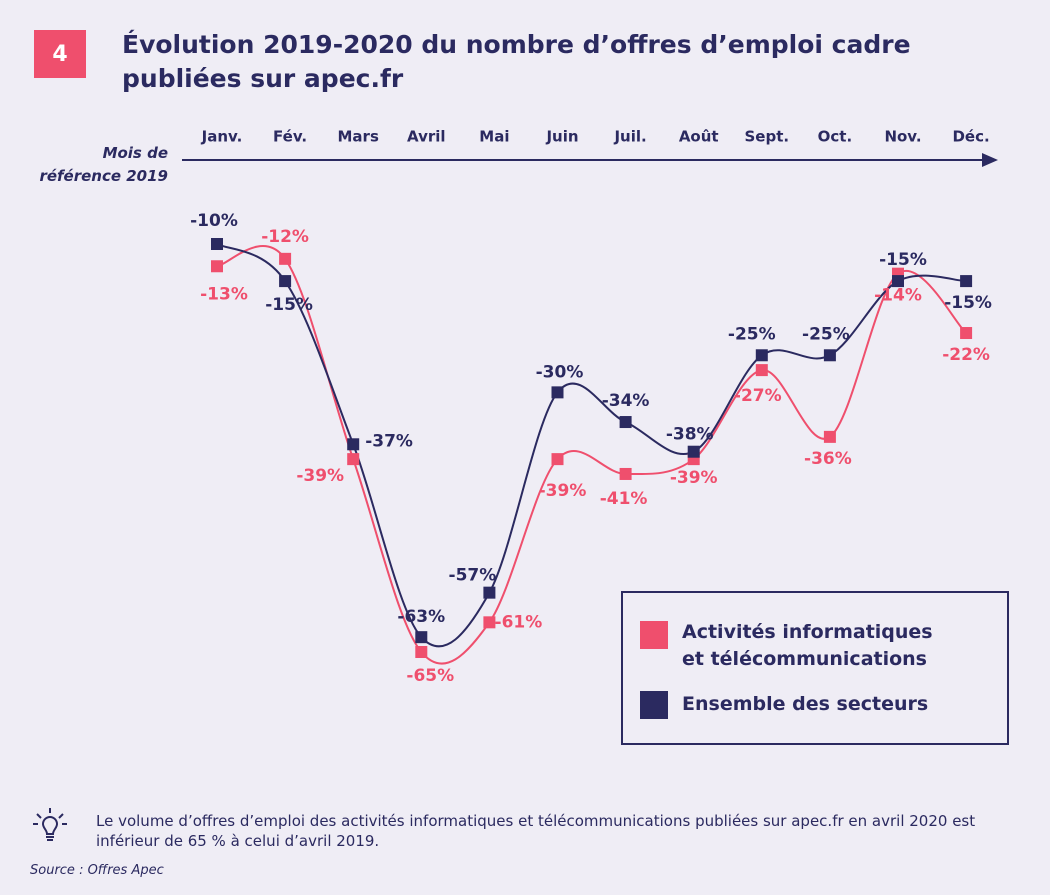  I want to click on value-label: -30%, so click(560, 372).